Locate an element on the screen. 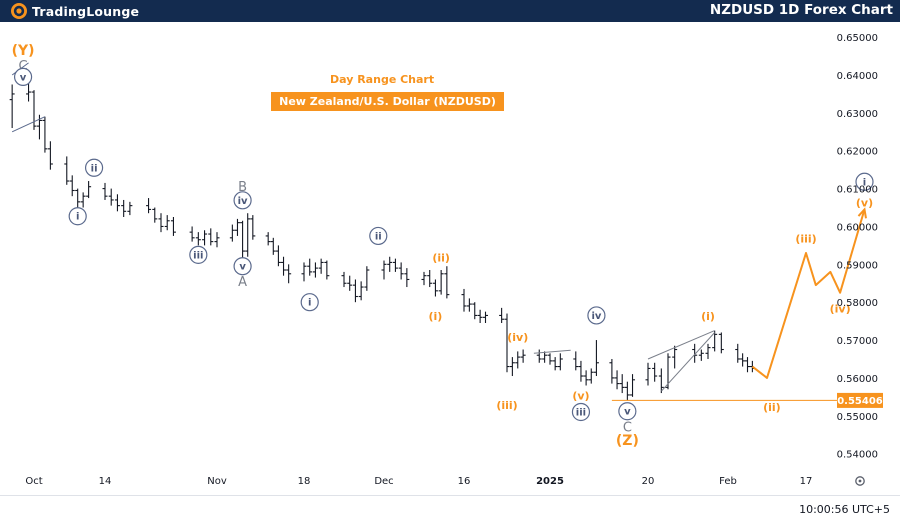  settings-icon is located at coordinates (860, 481).